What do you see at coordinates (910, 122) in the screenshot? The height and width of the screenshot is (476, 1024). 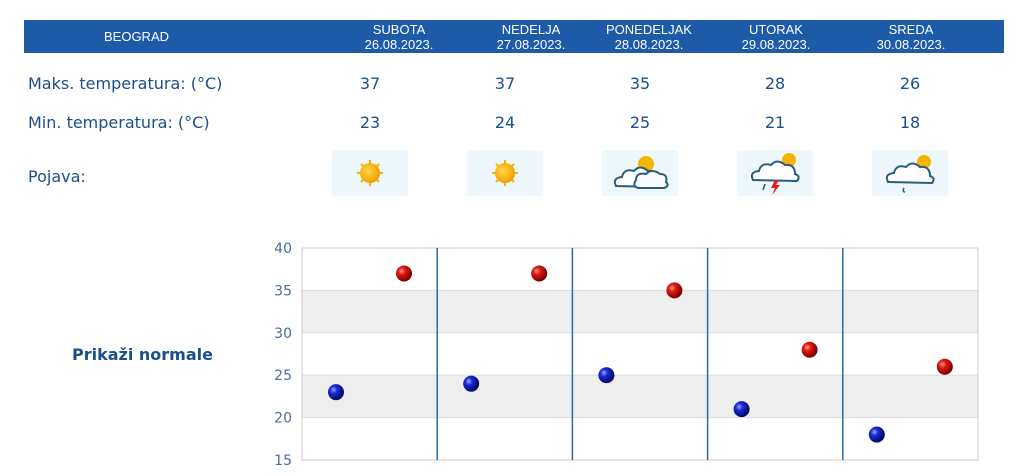 I see `min-temp-value: 18` at bounding box center [910, 122].